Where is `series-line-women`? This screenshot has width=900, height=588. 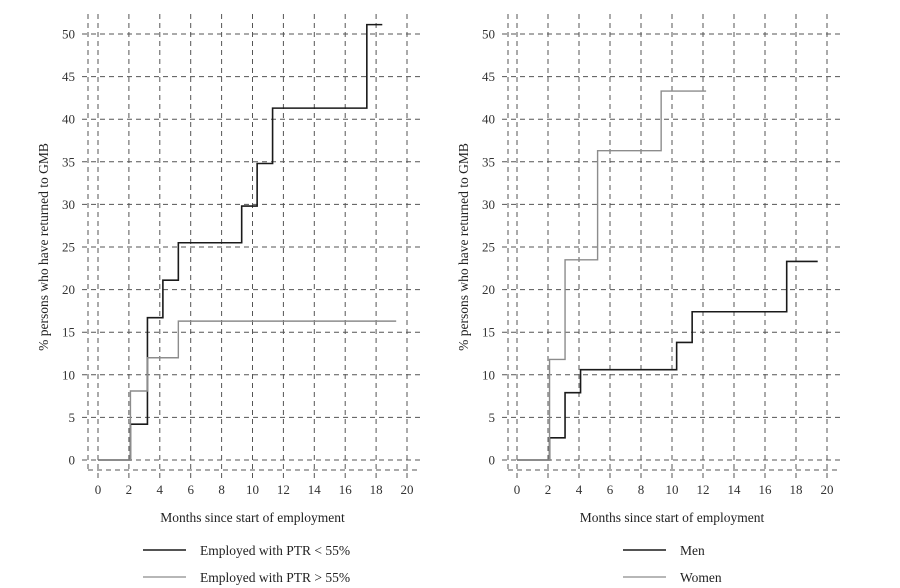
series-line-women is located at coordinates (612, 275).